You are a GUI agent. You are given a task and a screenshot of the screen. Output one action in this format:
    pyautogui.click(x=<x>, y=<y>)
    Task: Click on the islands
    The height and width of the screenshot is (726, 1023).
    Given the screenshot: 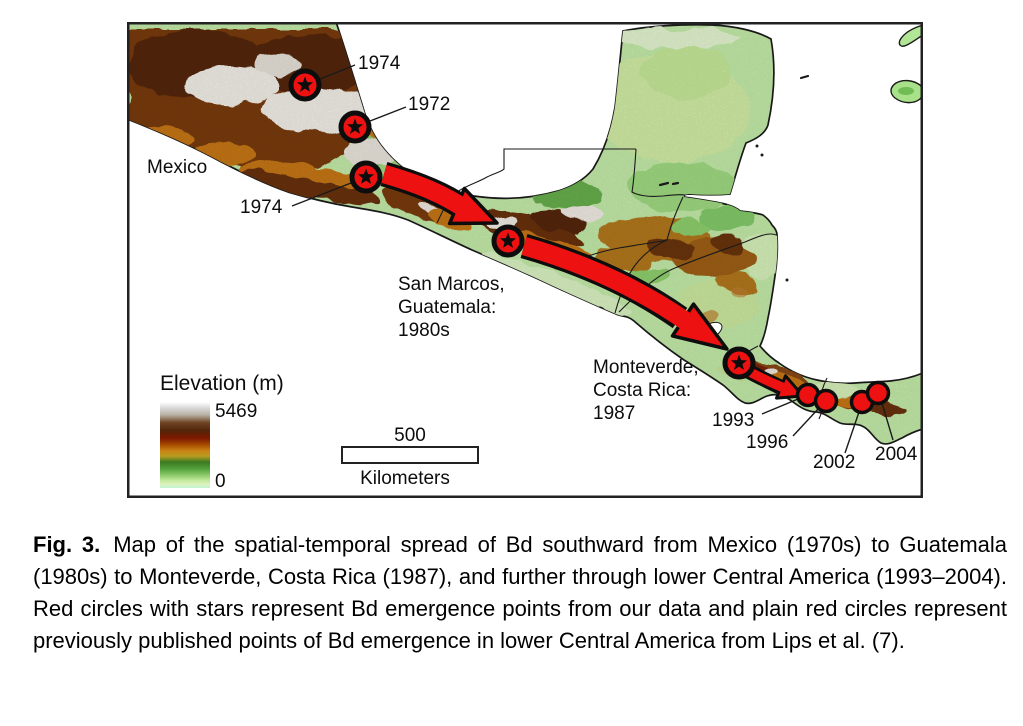 What is the action you would take?
    pyautogui.click(x=791, y=153)
    